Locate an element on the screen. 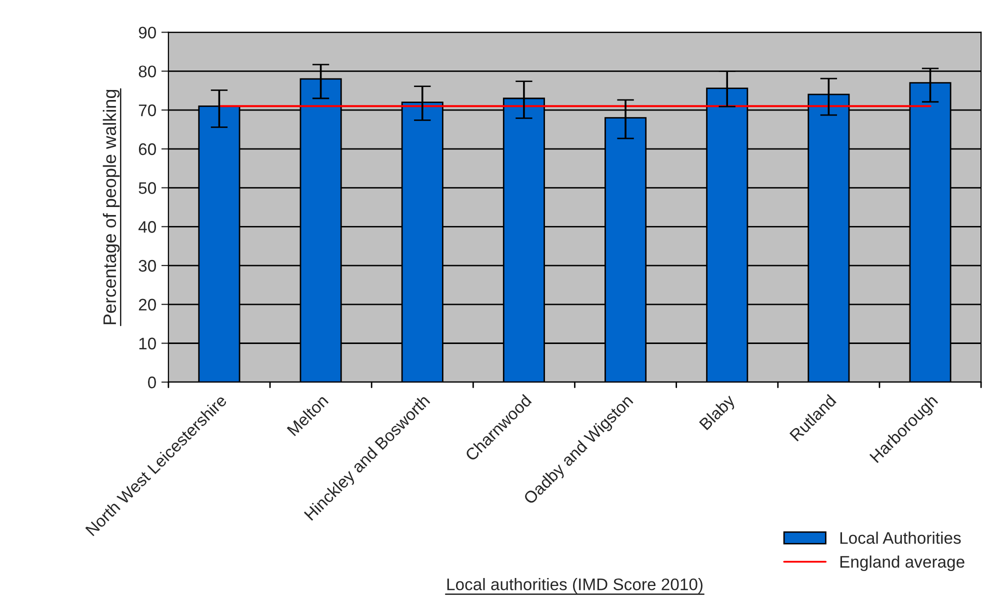 This screenshot has height=598, width=985. y-tick-label: 40 is located at coordinates (147, 227).